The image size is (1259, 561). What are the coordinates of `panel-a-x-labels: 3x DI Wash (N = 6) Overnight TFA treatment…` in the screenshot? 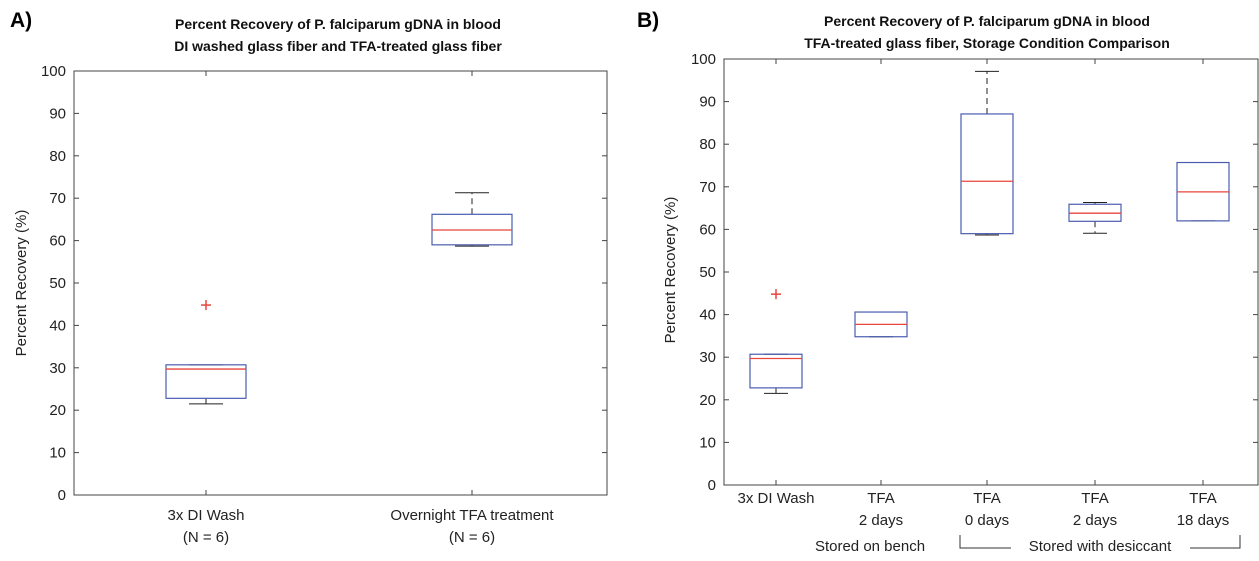 It's located at (361, 526).